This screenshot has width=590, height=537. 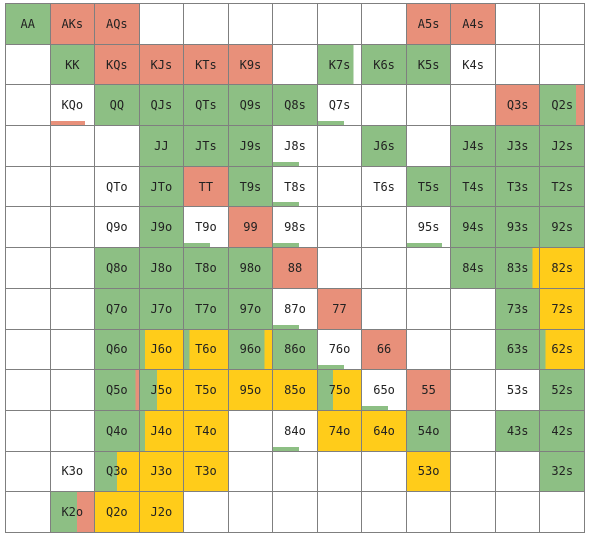 I want to click on hand-cell-86o: 86o, so click(x=295, y=350).